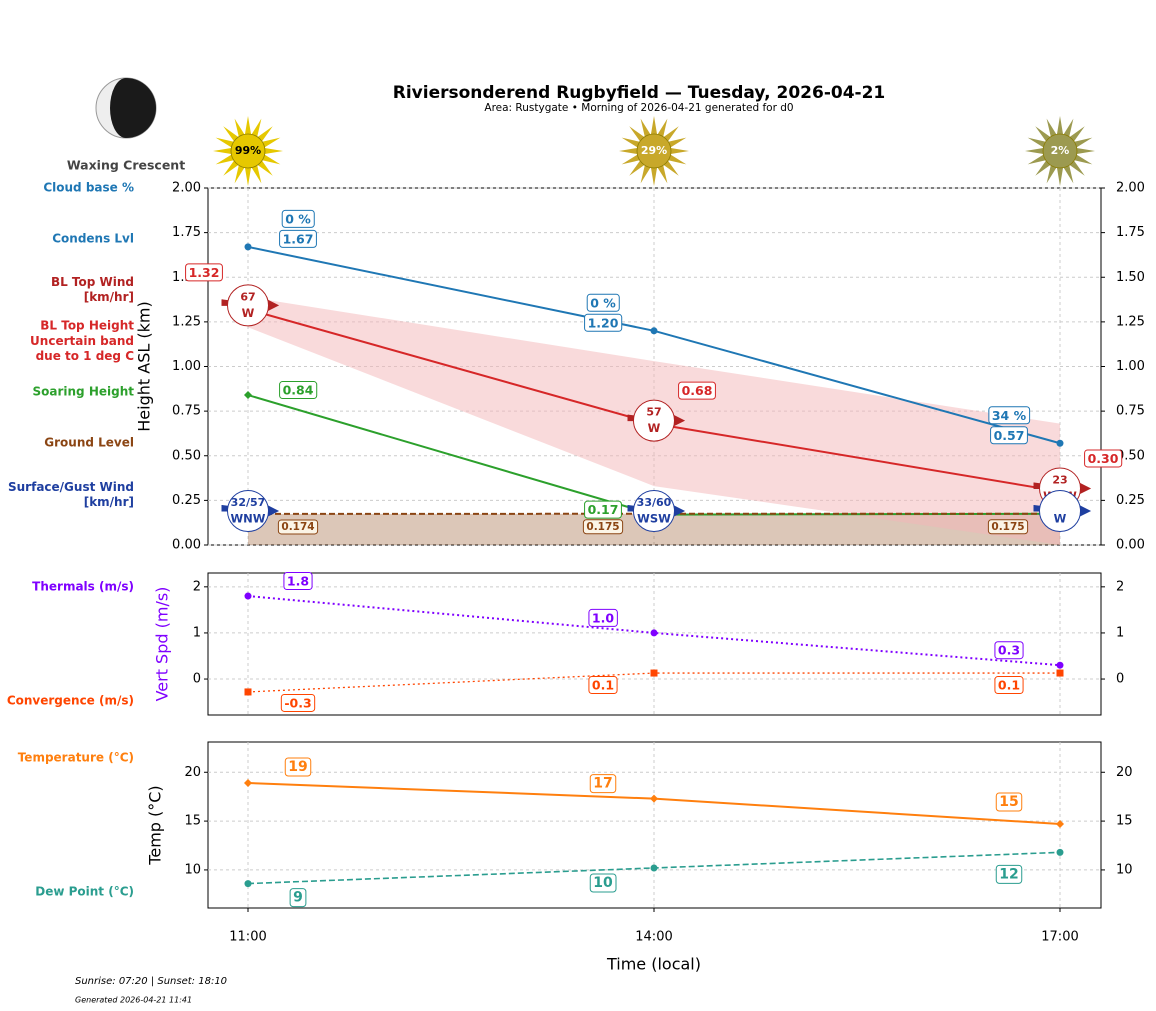 This screenshot has height=1011, width=1156. What do you see at coordinates (83, 391) in the screenshot?
I see `side-label: Soaring Height` at bounding box center [83, 391].